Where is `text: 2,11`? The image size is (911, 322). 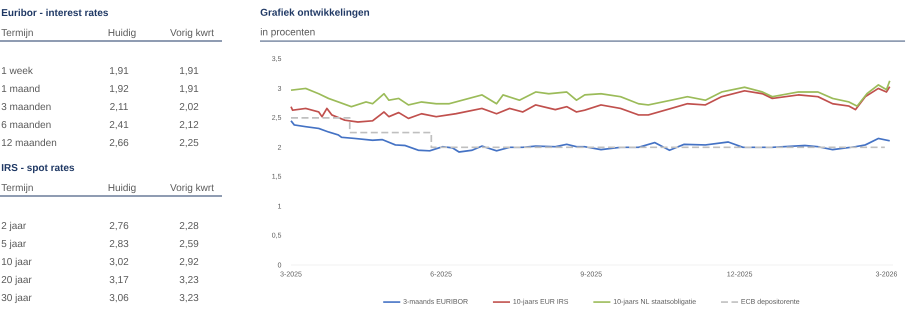 text: 2,11 is located at coordinates (119, 107).